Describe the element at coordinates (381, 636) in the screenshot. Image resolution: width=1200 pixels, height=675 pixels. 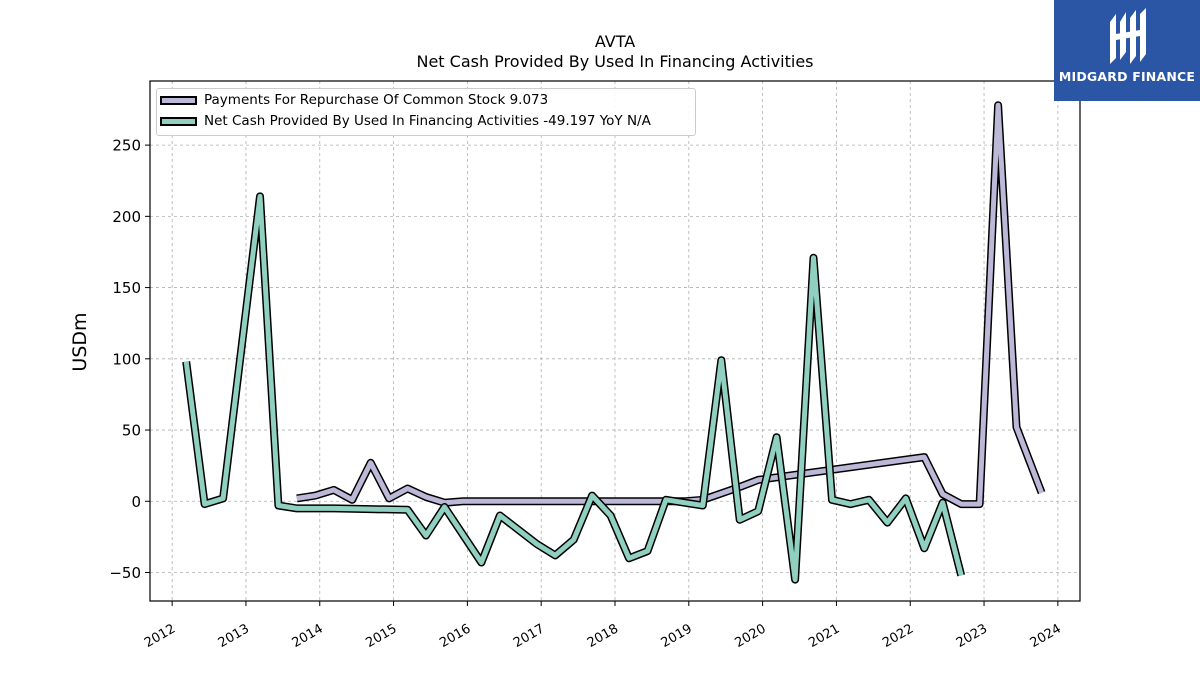
I see `x-tick-label: 2015` at that location.